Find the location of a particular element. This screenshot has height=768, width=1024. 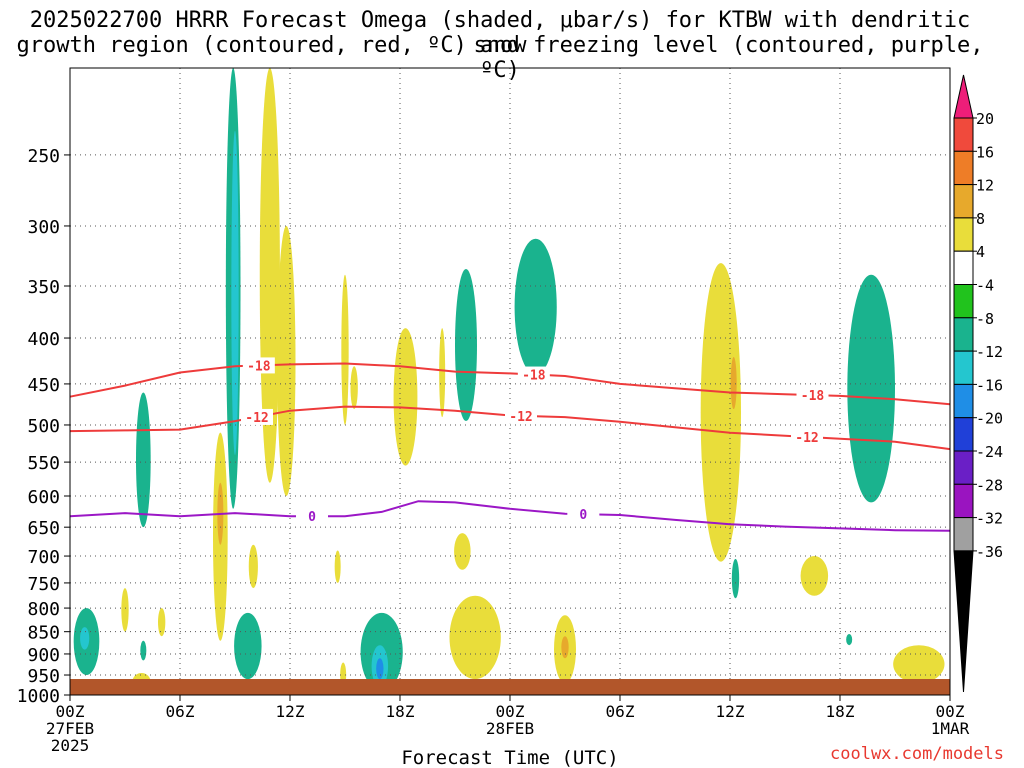

colorbar-label: -24 is located at coordinates (989, 452).